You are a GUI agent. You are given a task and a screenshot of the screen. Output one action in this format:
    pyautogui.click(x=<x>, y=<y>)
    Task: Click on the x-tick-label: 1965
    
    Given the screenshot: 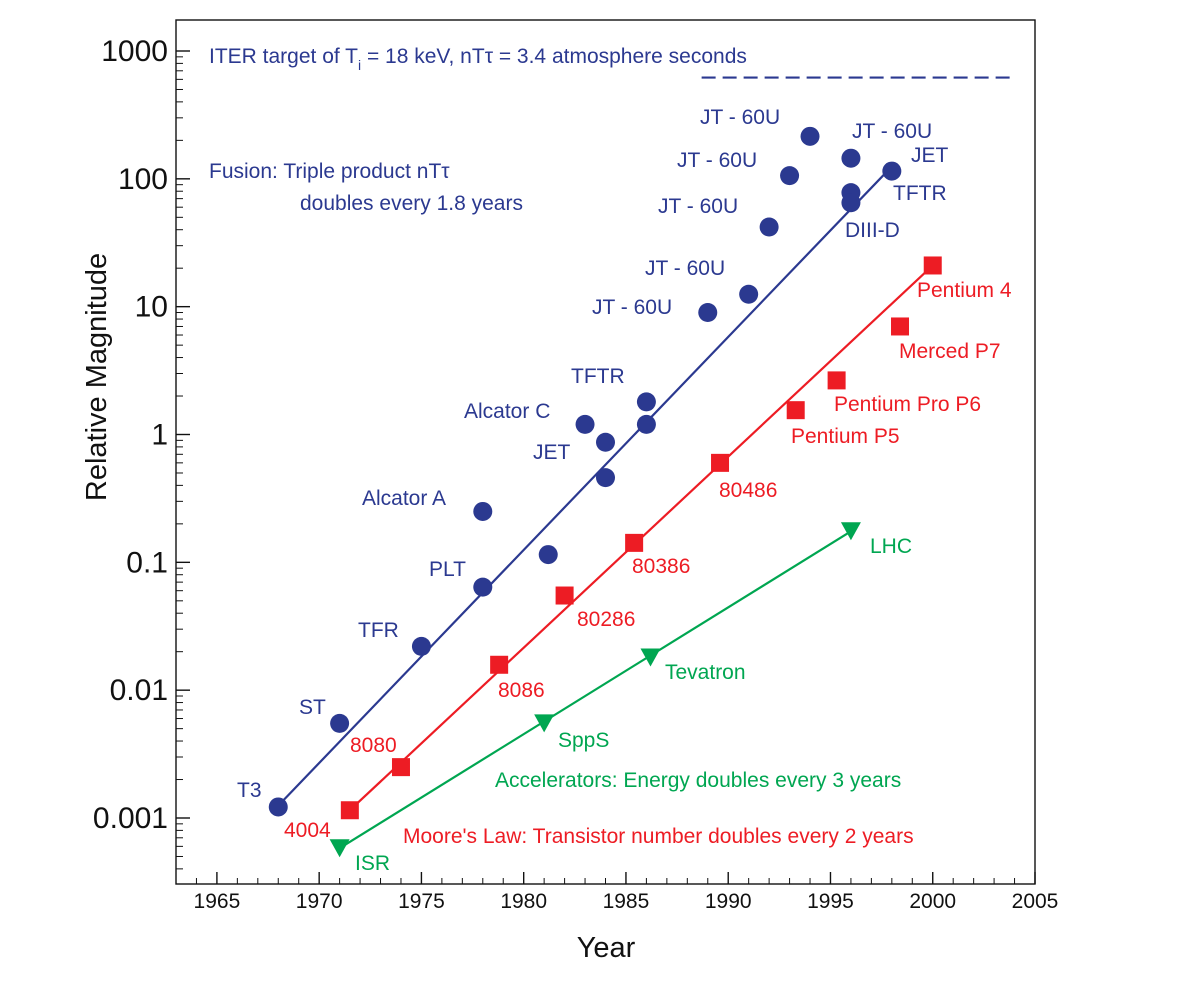 What is the action you would take?
    pyautogui.click(x=217, y=901)
    